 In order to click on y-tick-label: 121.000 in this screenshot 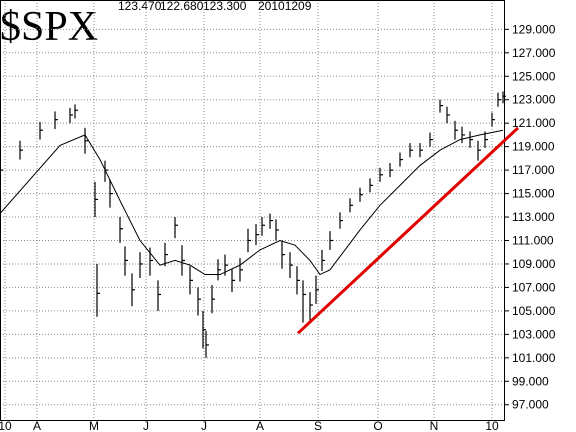, I will do `click(534, 123)`.